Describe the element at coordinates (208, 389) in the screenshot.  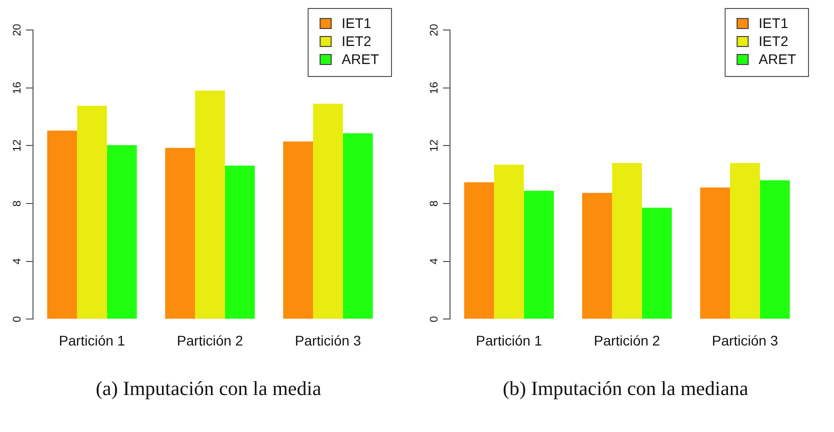
I see `text: (a) Imputación con la media` at that location.